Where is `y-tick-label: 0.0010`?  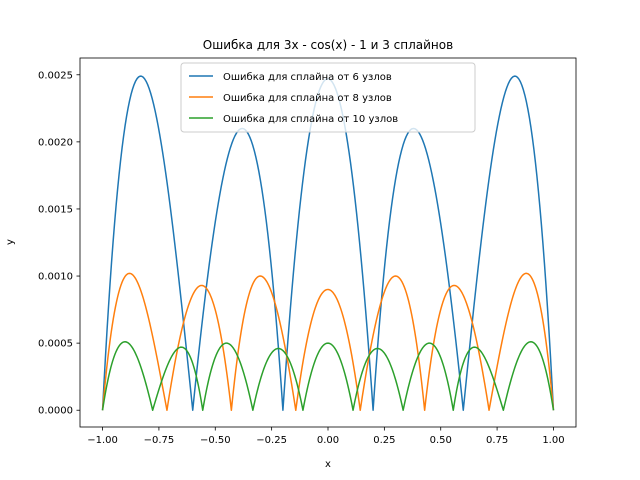 y-tick-label: 0.0010 is located at coordinates (55, 277).